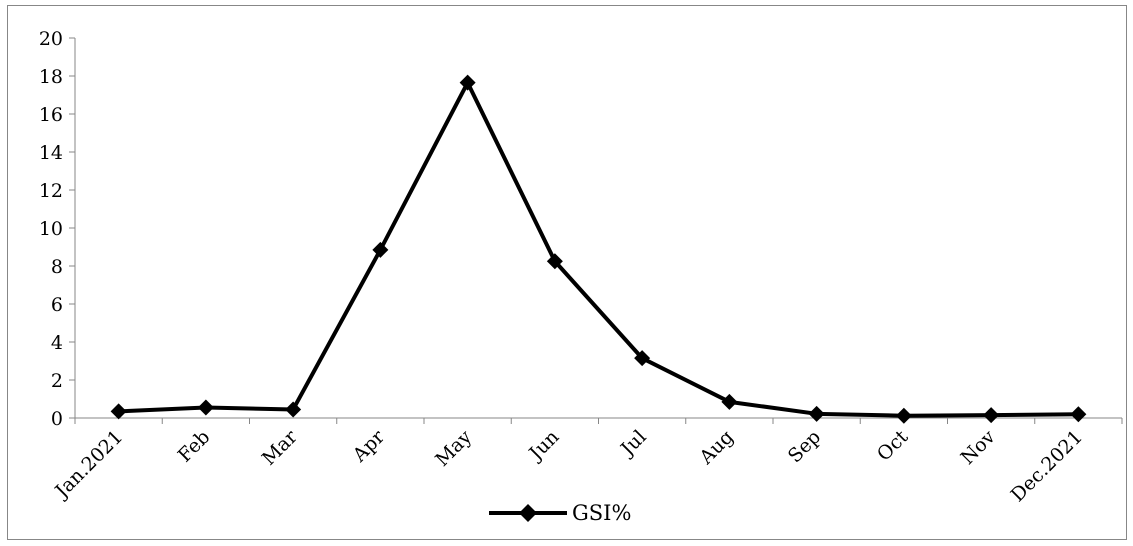 The width and height of the screenshot is (1133, 546). What do you see at coordinates (51, 39) in the screenshot?
I see `y-tick-label: 20` at bounding box center [51, 39].